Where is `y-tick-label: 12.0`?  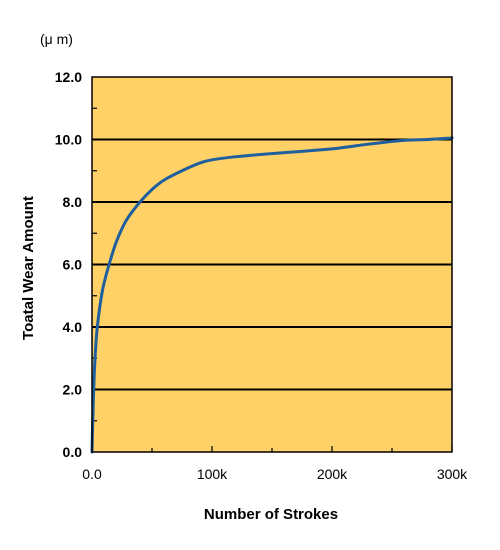 y-tick-label: 12.0 is located at coordinates (68, 77).